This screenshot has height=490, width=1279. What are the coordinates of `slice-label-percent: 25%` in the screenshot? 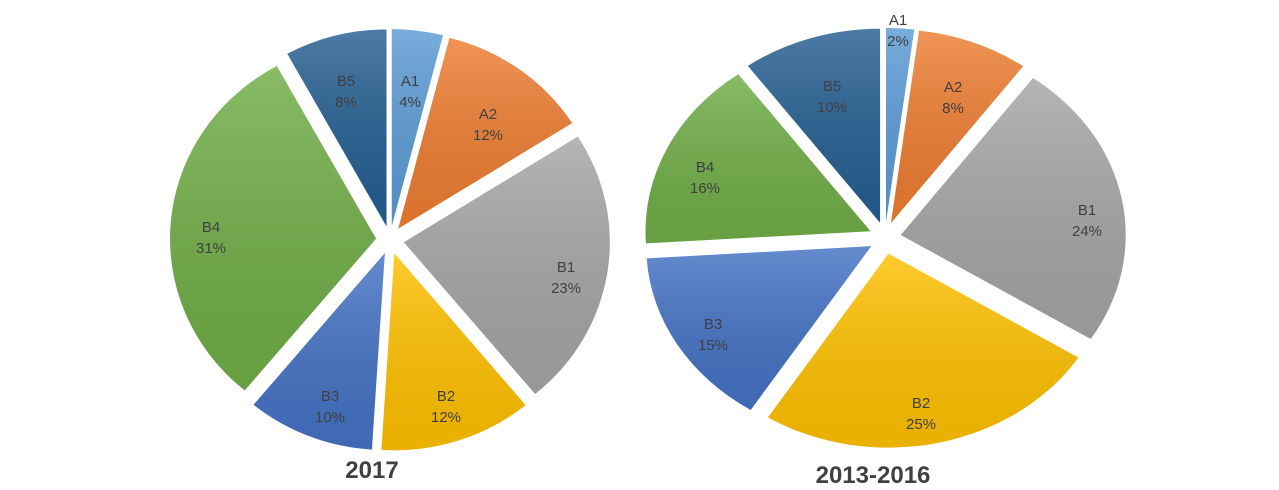 It's located at (921, 424).